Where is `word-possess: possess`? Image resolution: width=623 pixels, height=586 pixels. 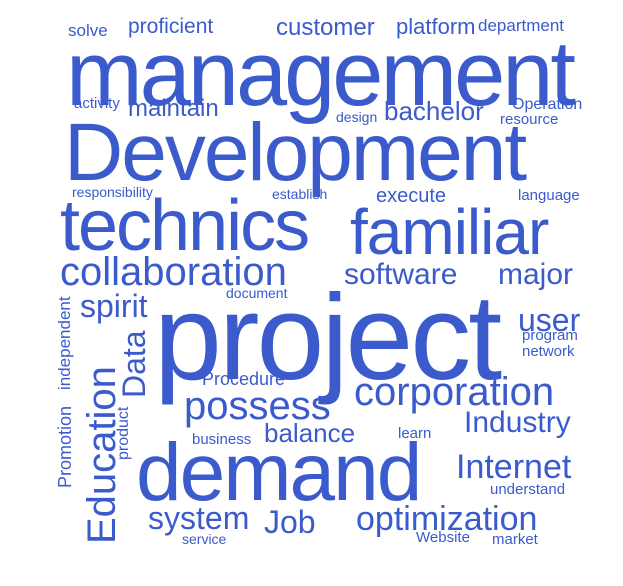
word-possess: possess is located at coordinates (257, 406).